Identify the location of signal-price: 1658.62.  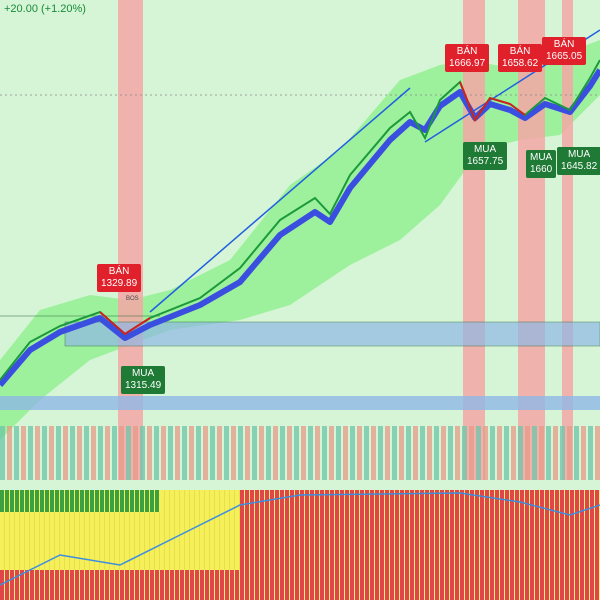
(520, 63).